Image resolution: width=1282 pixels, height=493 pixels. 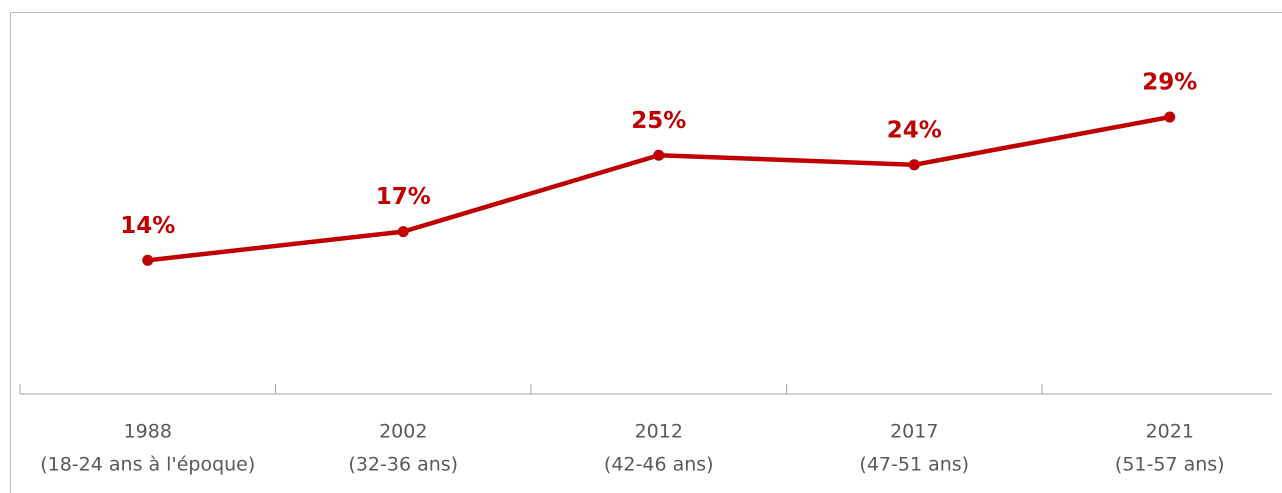 What do you see at coordinates (147, 465) in the screenshot?
I see `x-tick-label: (18-24 ans à l'époque)` at bounding box center [147, 465].